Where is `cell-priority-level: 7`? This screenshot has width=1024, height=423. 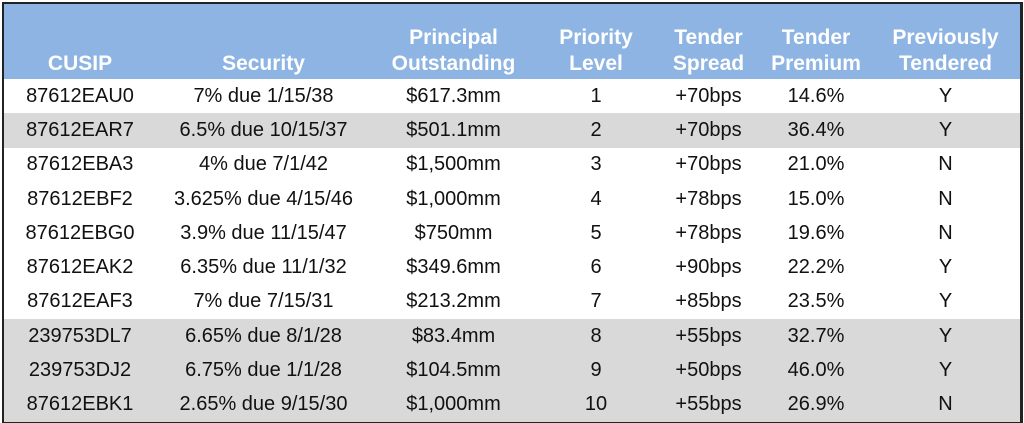
cell-priority-level: 7 is located at coordinates (596, 301).